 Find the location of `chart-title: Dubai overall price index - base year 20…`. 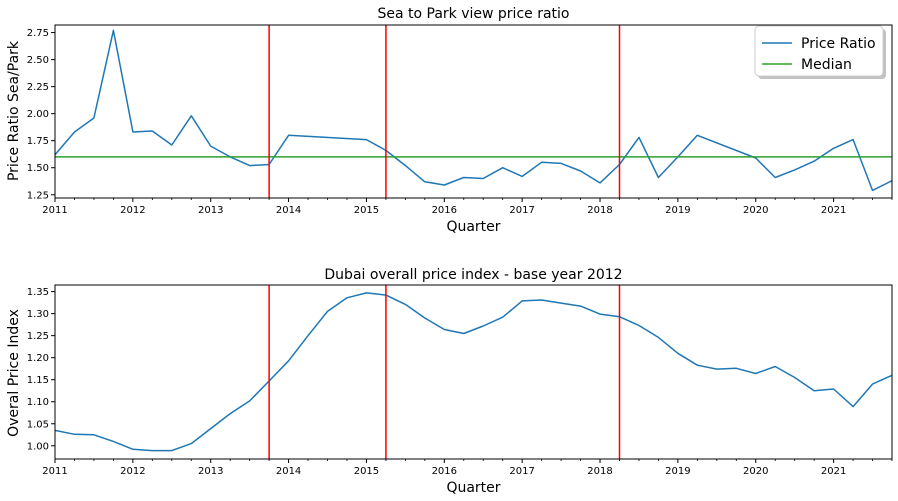

chart-title: Dubai overall price index - base year 20… is located at coordinates (473, 275).